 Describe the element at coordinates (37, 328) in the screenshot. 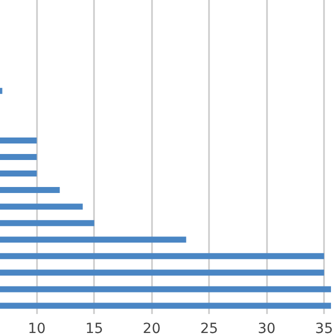

I see `x-tick-label: 10` at that location.